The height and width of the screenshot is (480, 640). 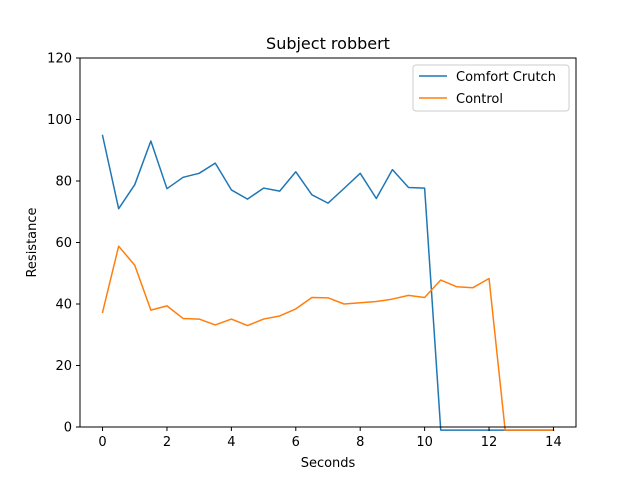 What do you see at coordinates (32, 242) in the screenshot?
I see `y-axis-title: Resistance` at bounding box center [32, 242].